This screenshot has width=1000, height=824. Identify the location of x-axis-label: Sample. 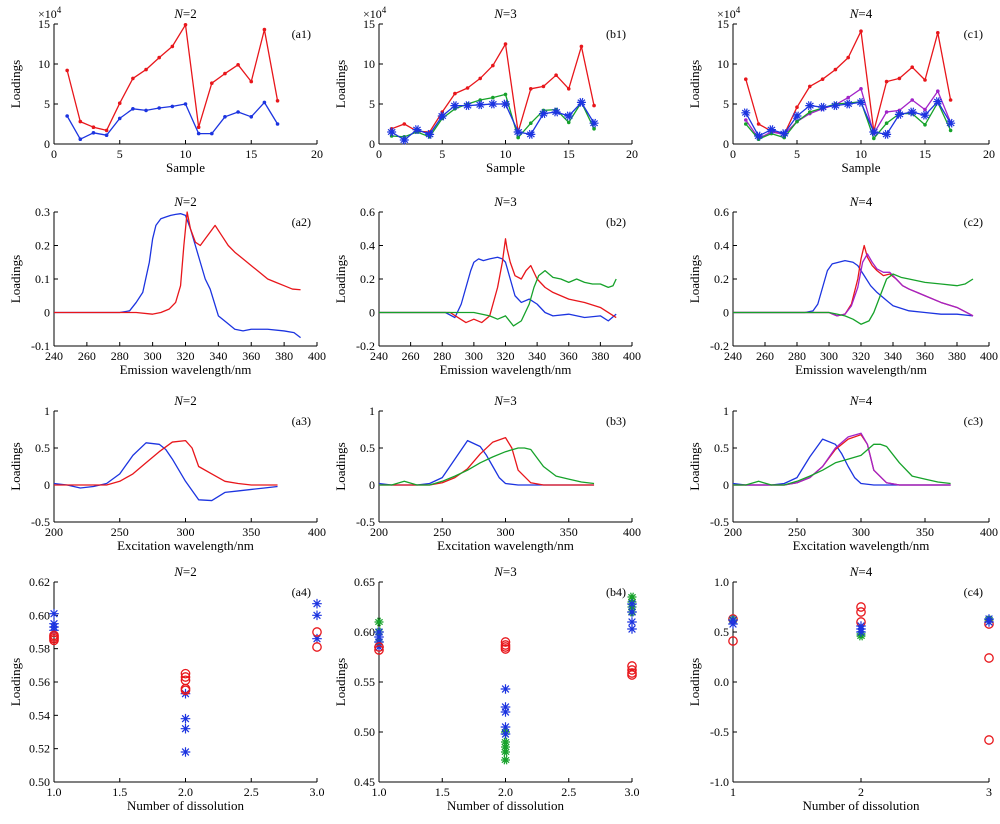
(185, 167).